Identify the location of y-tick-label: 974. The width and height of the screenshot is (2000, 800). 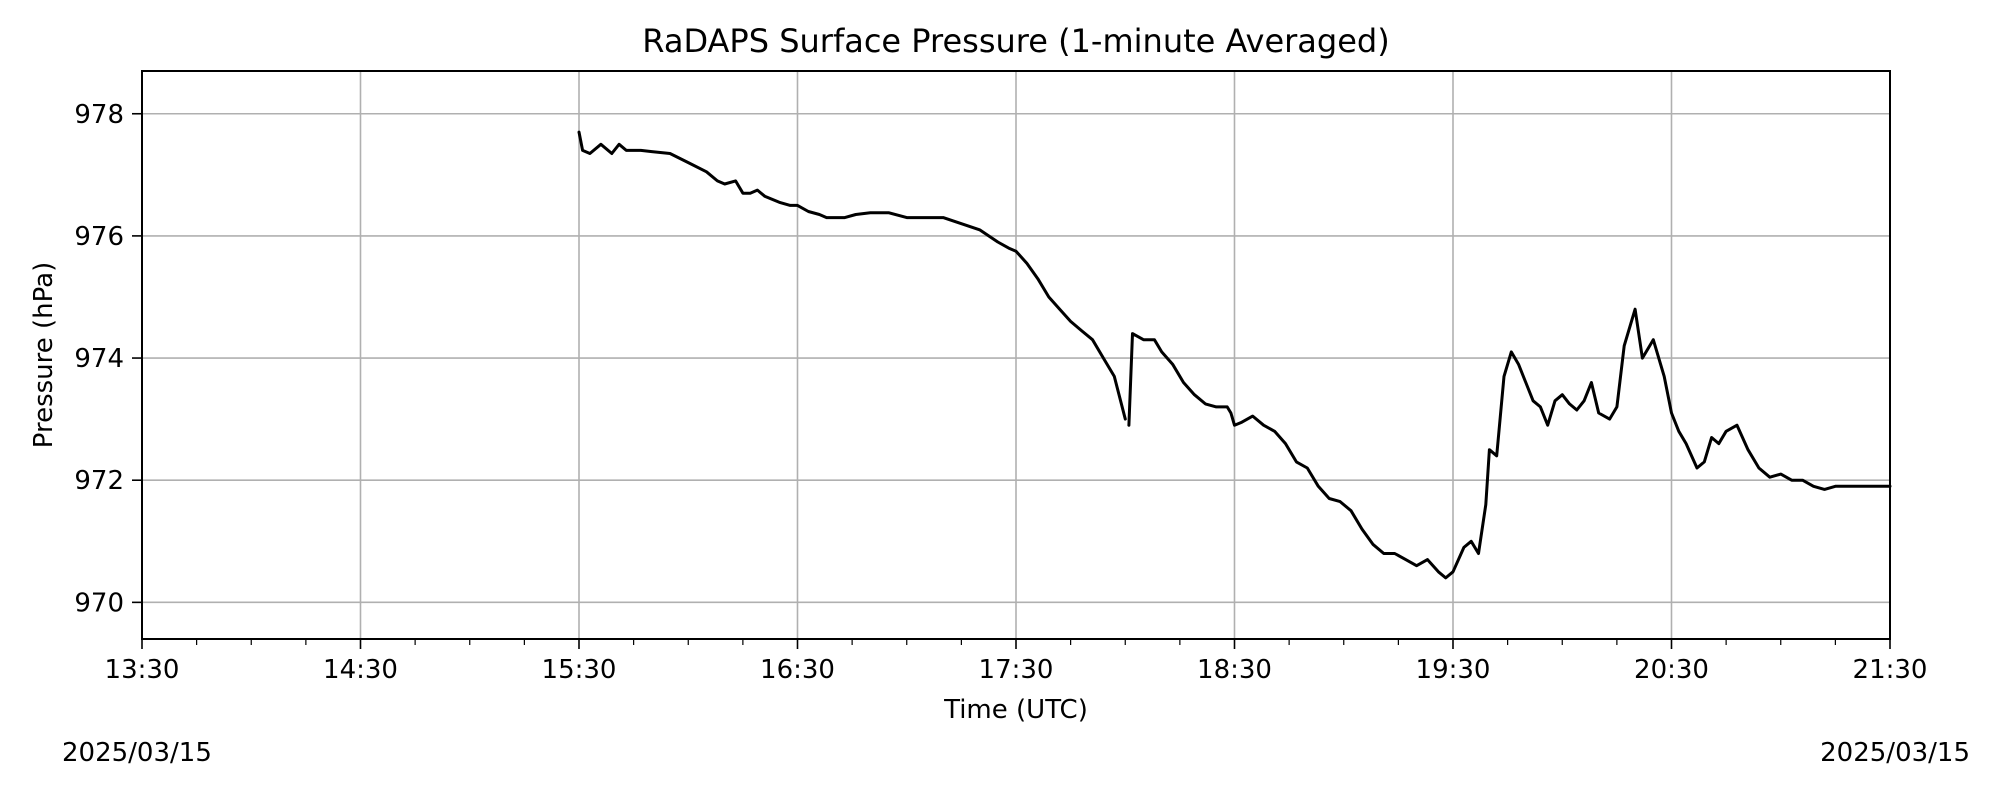
(99, 359).